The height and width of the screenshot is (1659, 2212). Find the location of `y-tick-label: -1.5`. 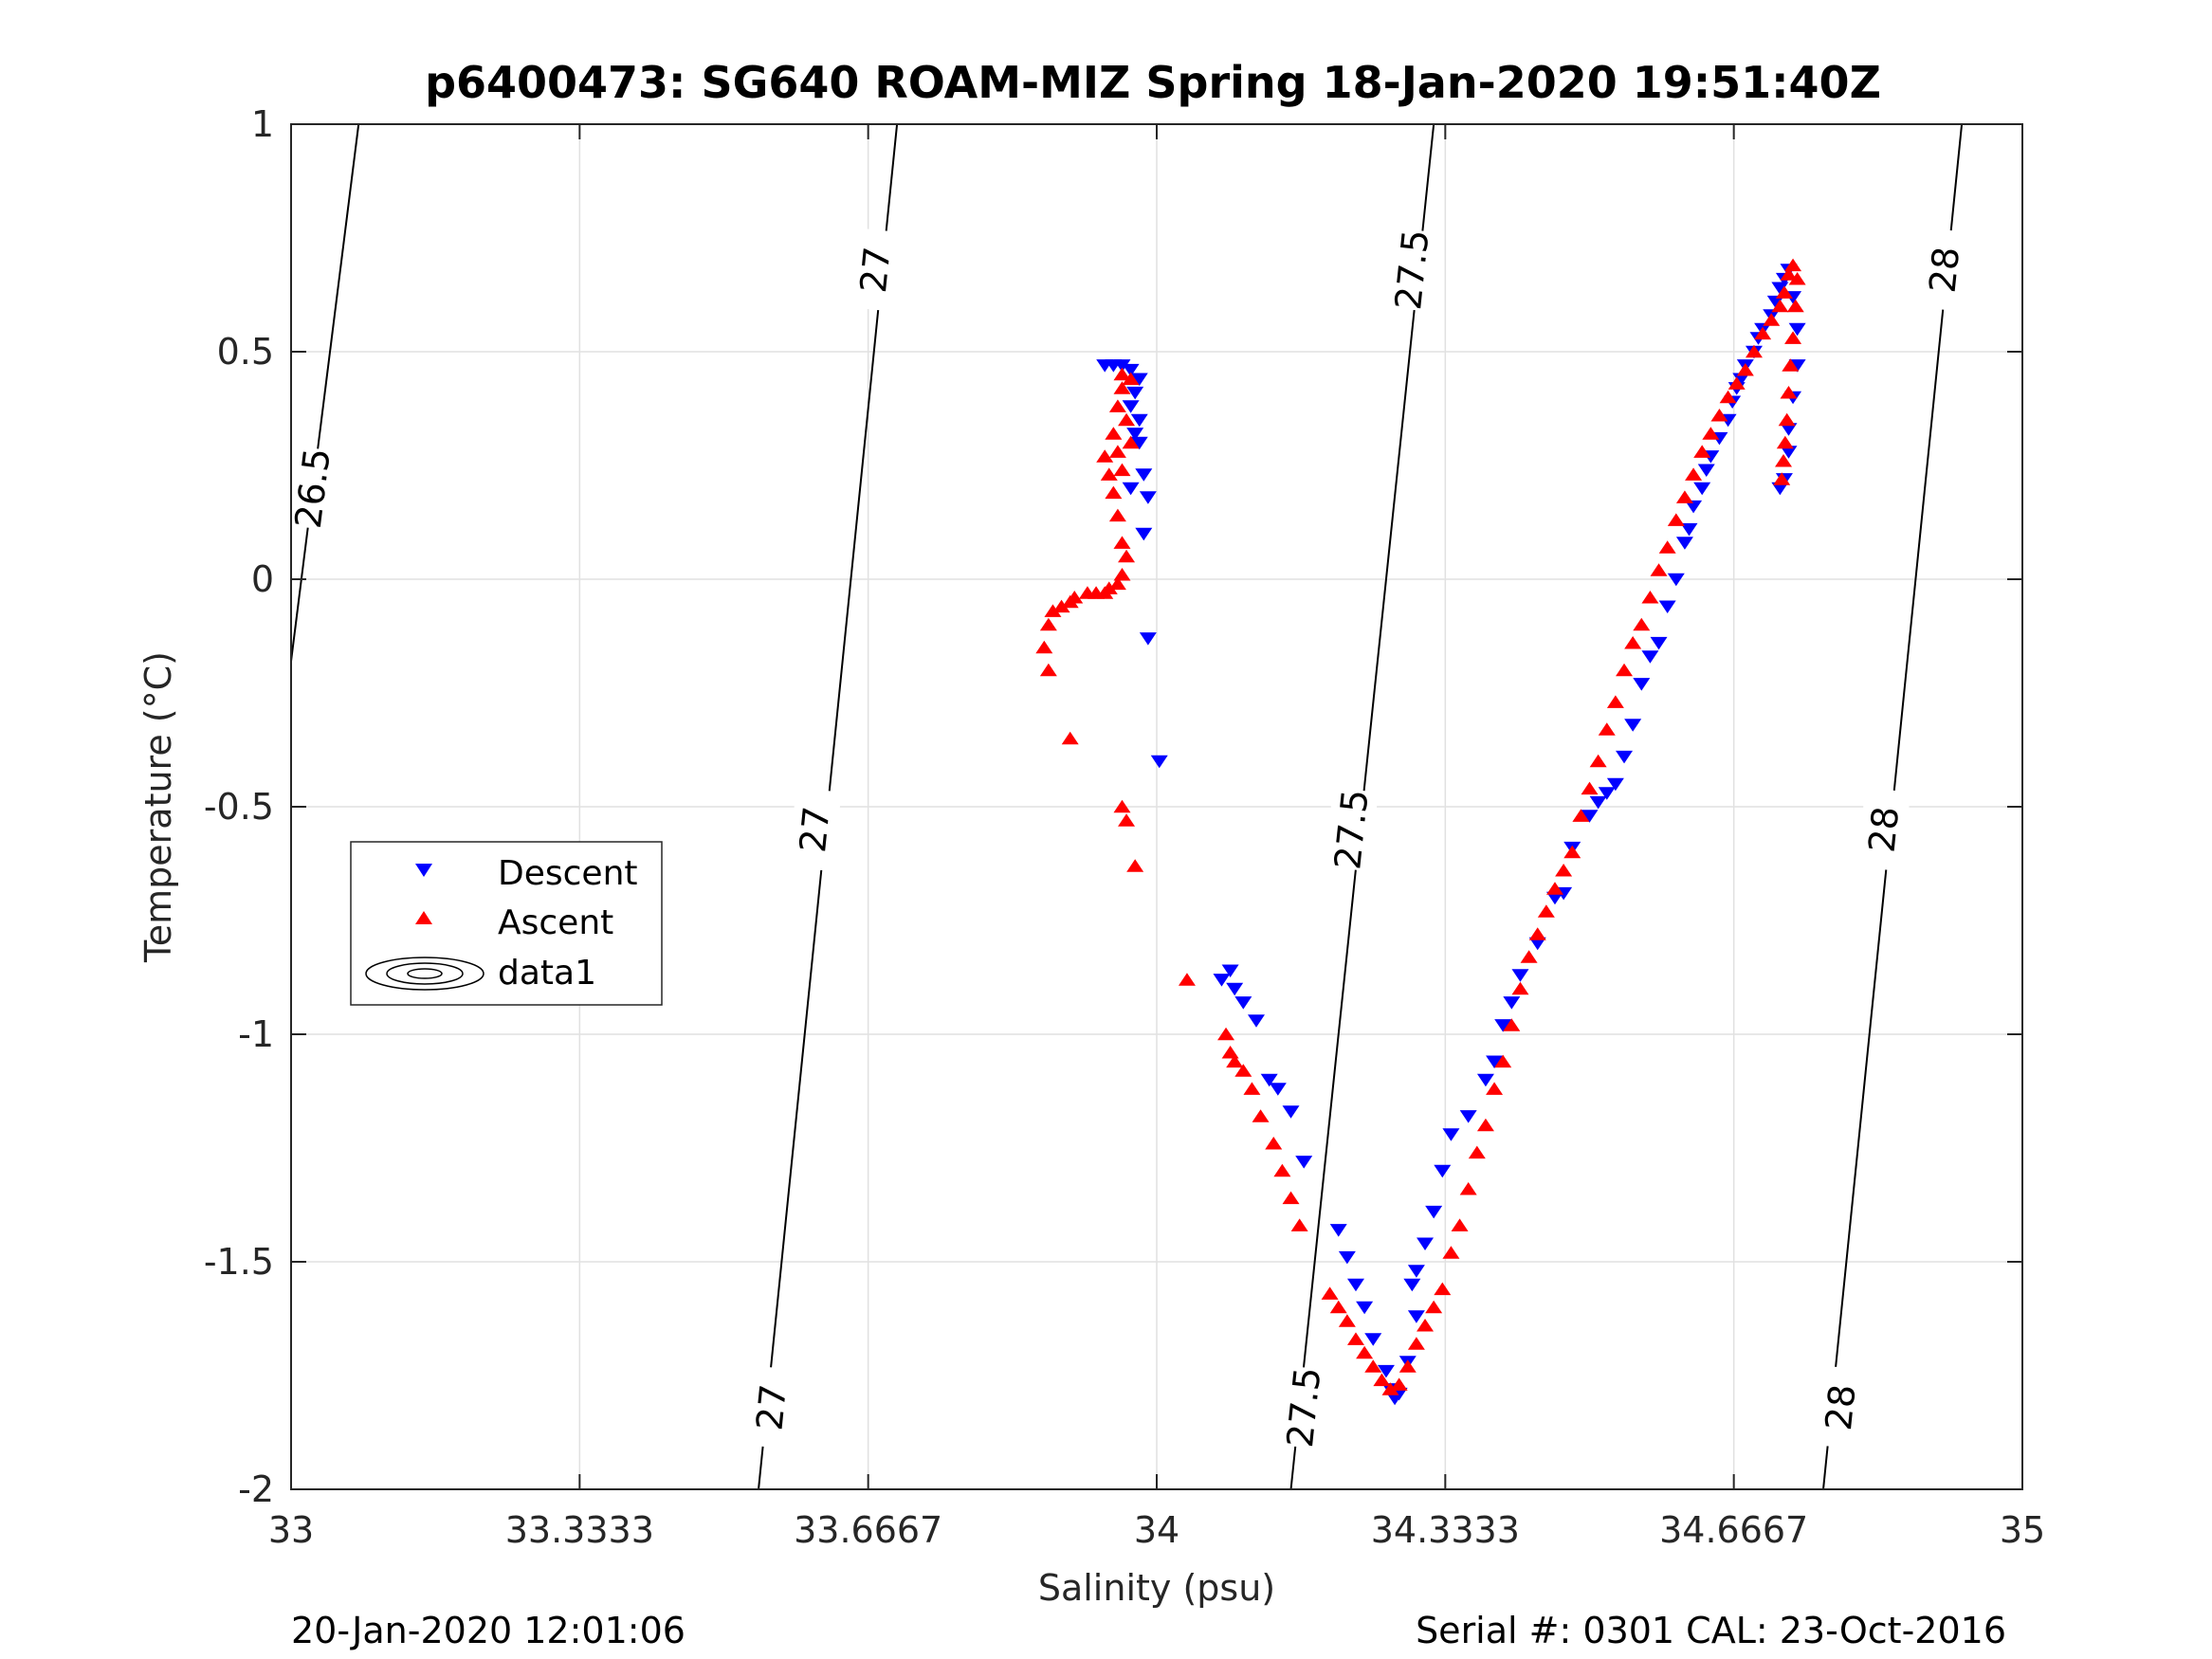

y-tick-label: -1.5 is located at coordinates (239, 1262).